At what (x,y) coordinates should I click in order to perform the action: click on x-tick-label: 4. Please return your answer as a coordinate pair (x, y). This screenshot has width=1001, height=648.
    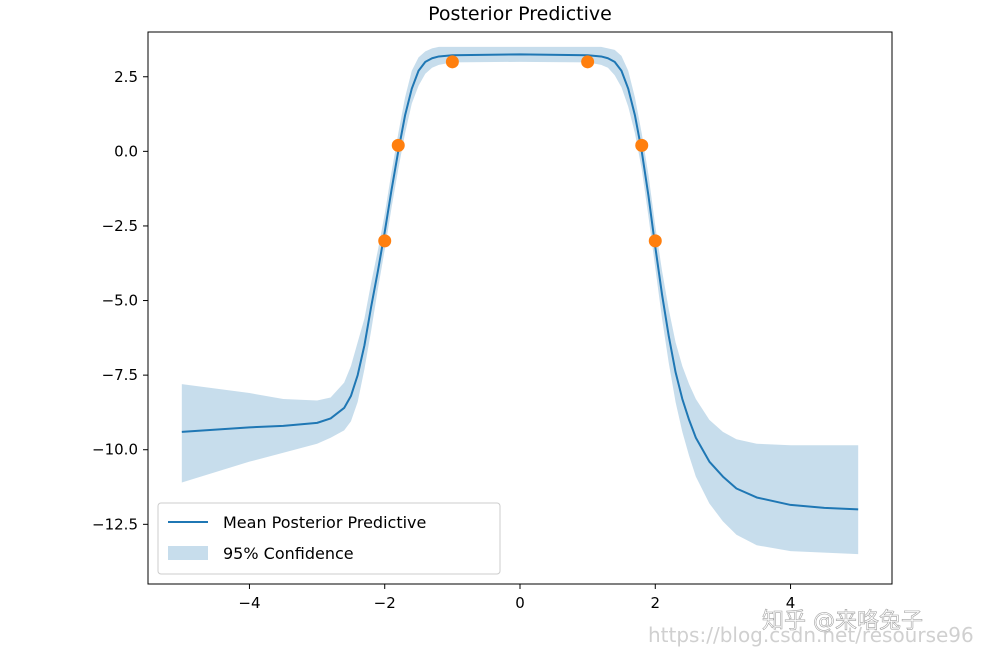
    Looking at the image, I should click on (791, 603).